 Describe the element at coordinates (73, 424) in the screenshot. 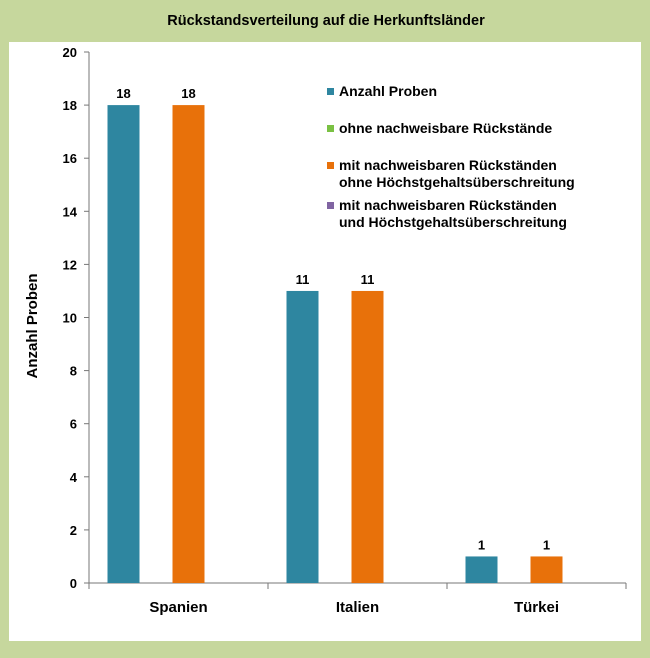

I see `y-tick-label: 6` at that location.